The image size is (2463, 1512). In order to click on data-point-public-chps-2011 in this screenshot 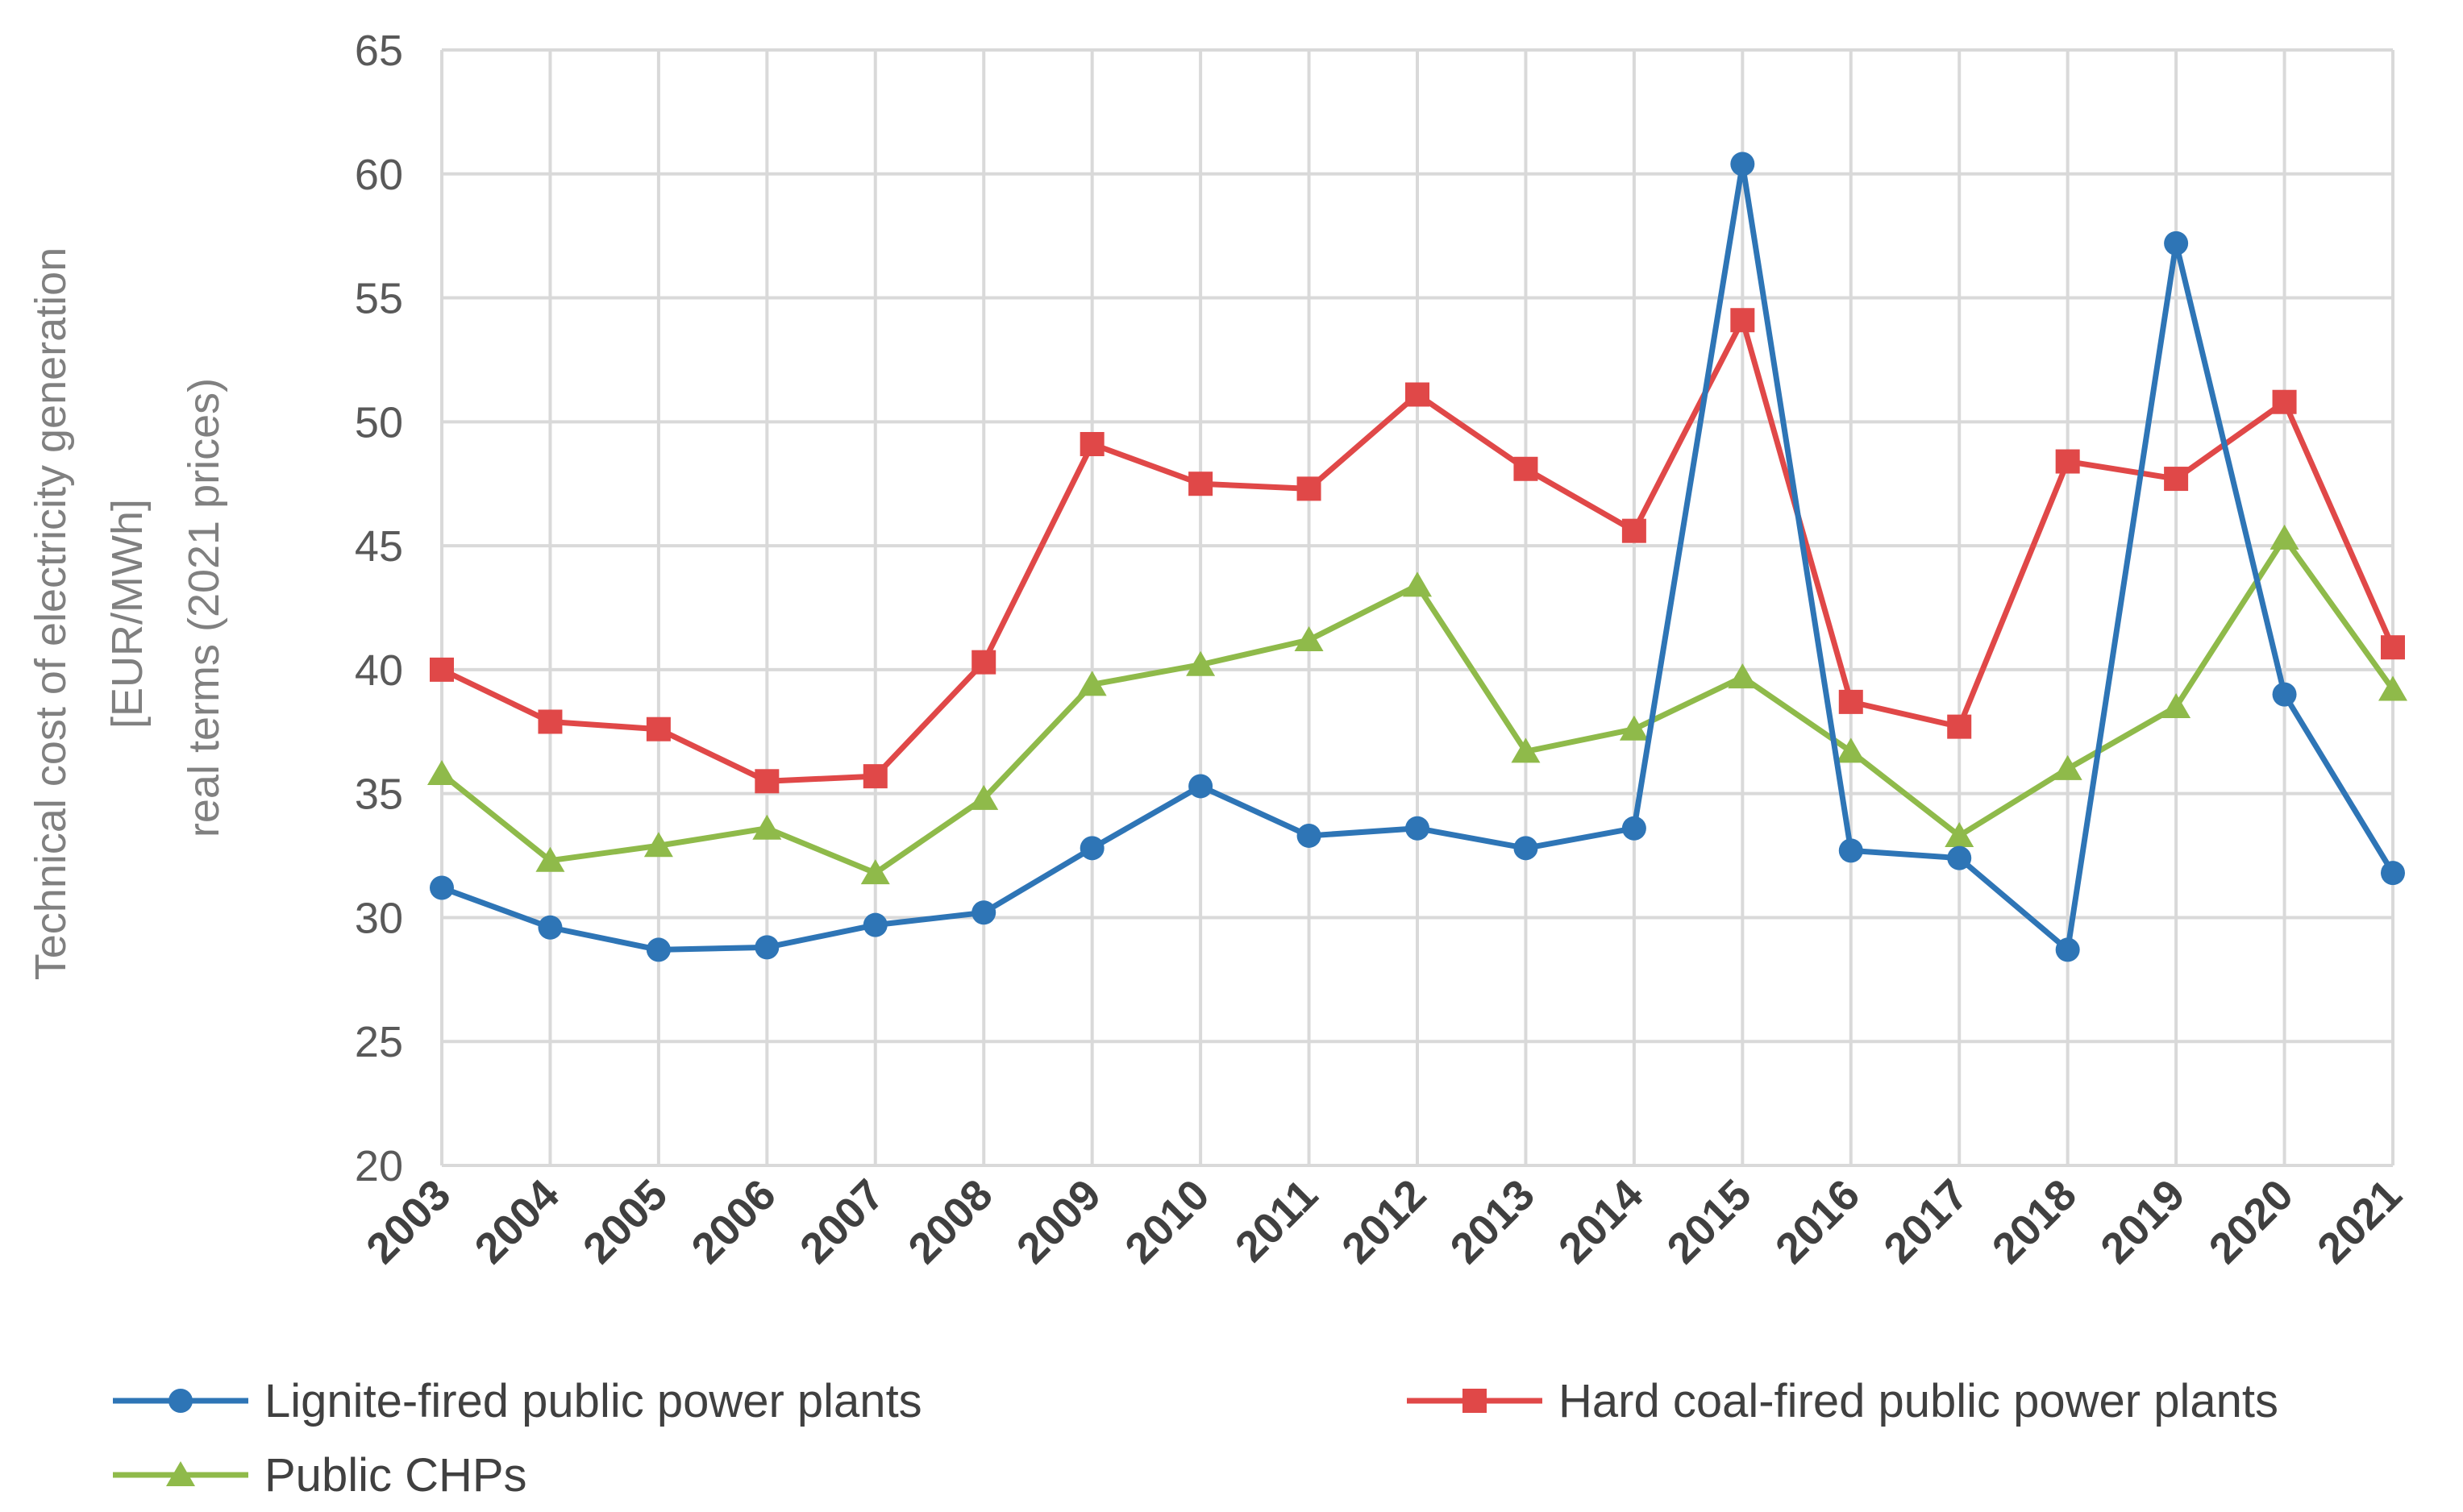, I will do `click(1309, 638)`.